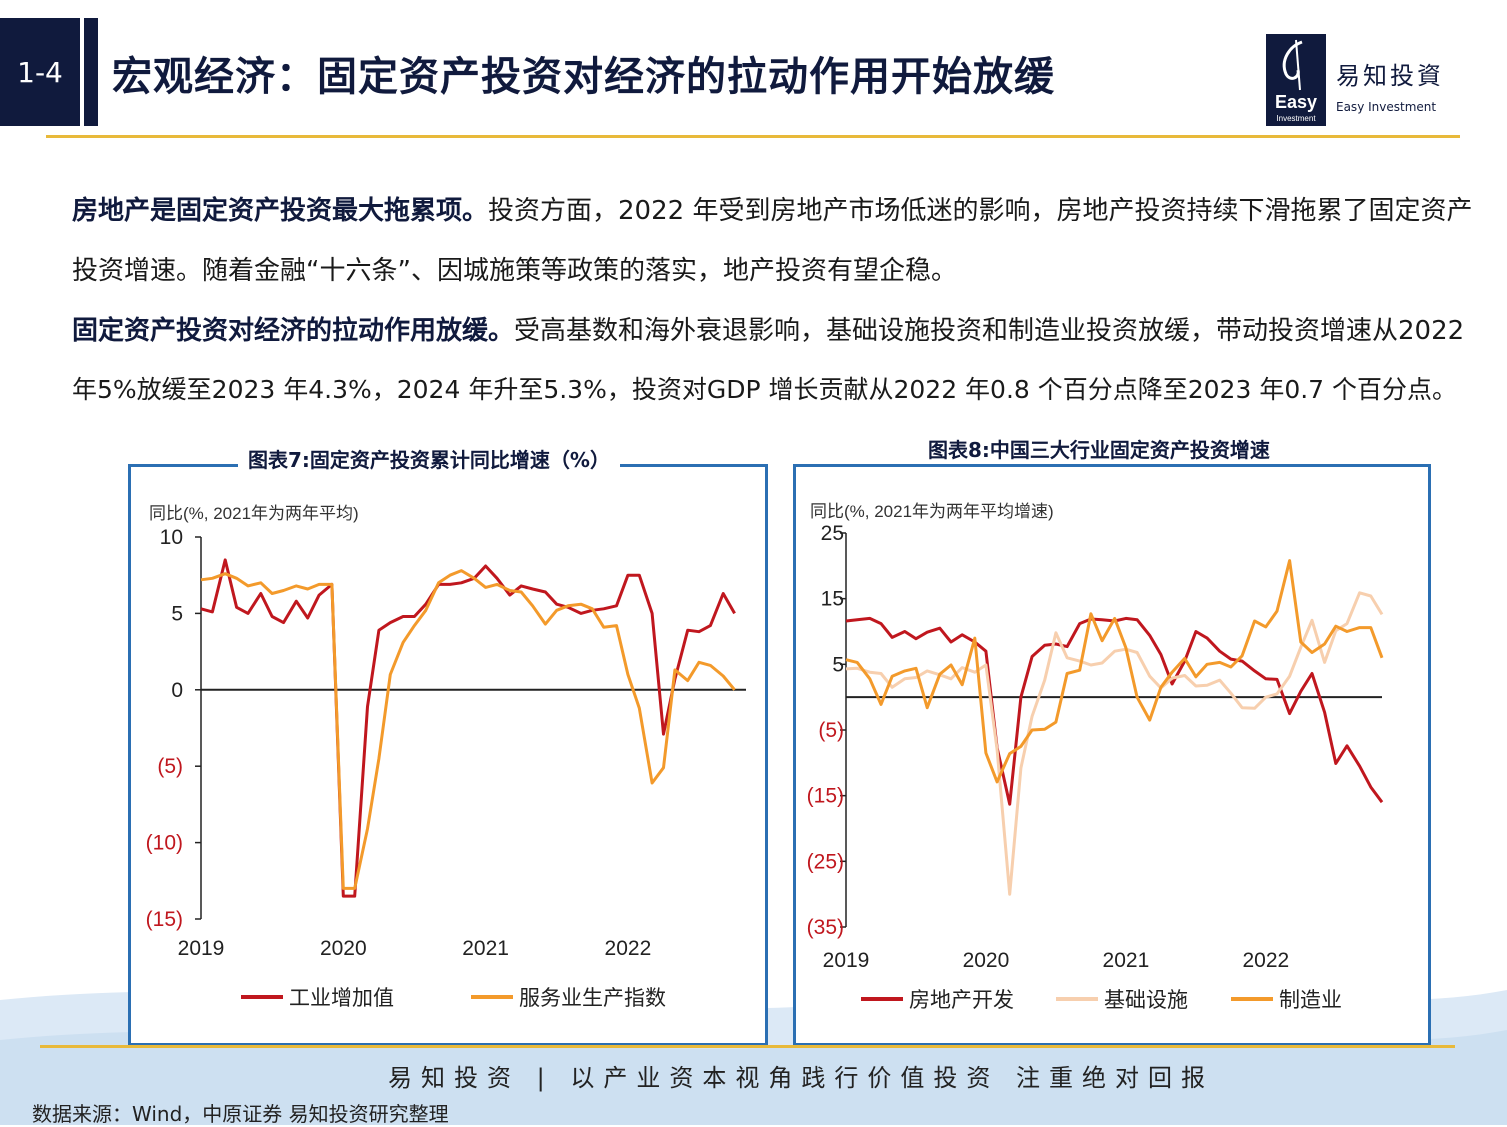 This screenshot has width=1507, height=1127. What do you see at coordinates (429, 458) in the screenshot?
I see `chart-7-title: 图表7:固定资产投资累计同比增速（%）` at bounding box center [429, 458].